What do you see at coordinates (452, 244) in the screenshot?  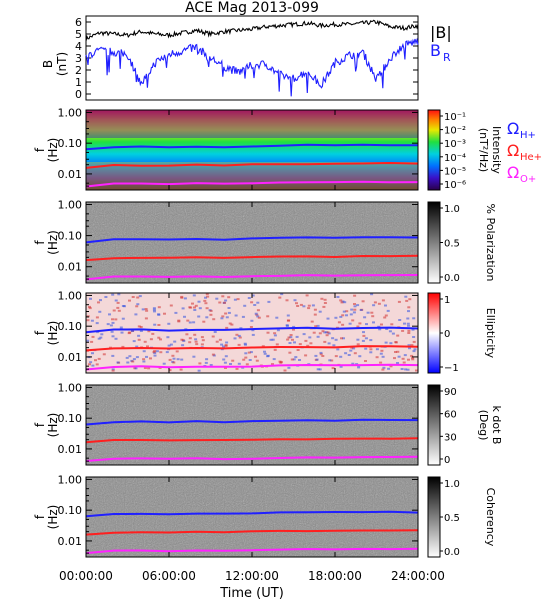 I see `colorbar-tick-label: 0.5` at bounding box center [452, 244].